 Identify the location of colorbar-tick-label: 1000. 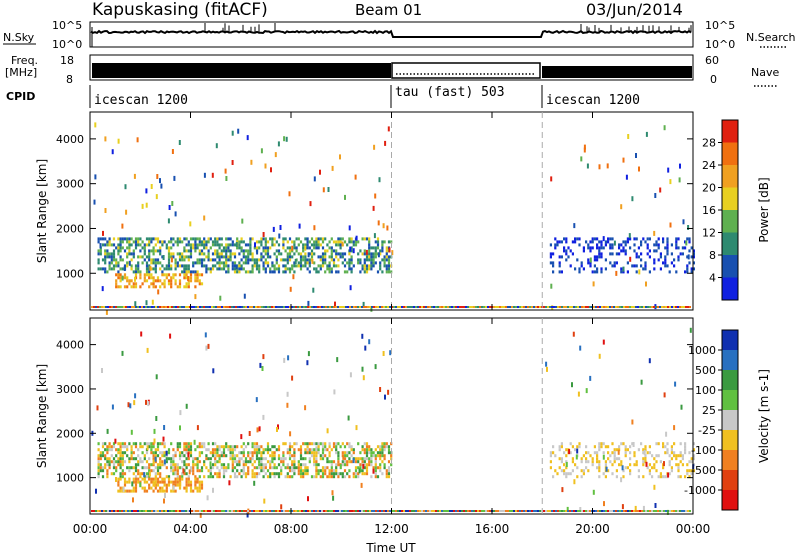
(702, 350).